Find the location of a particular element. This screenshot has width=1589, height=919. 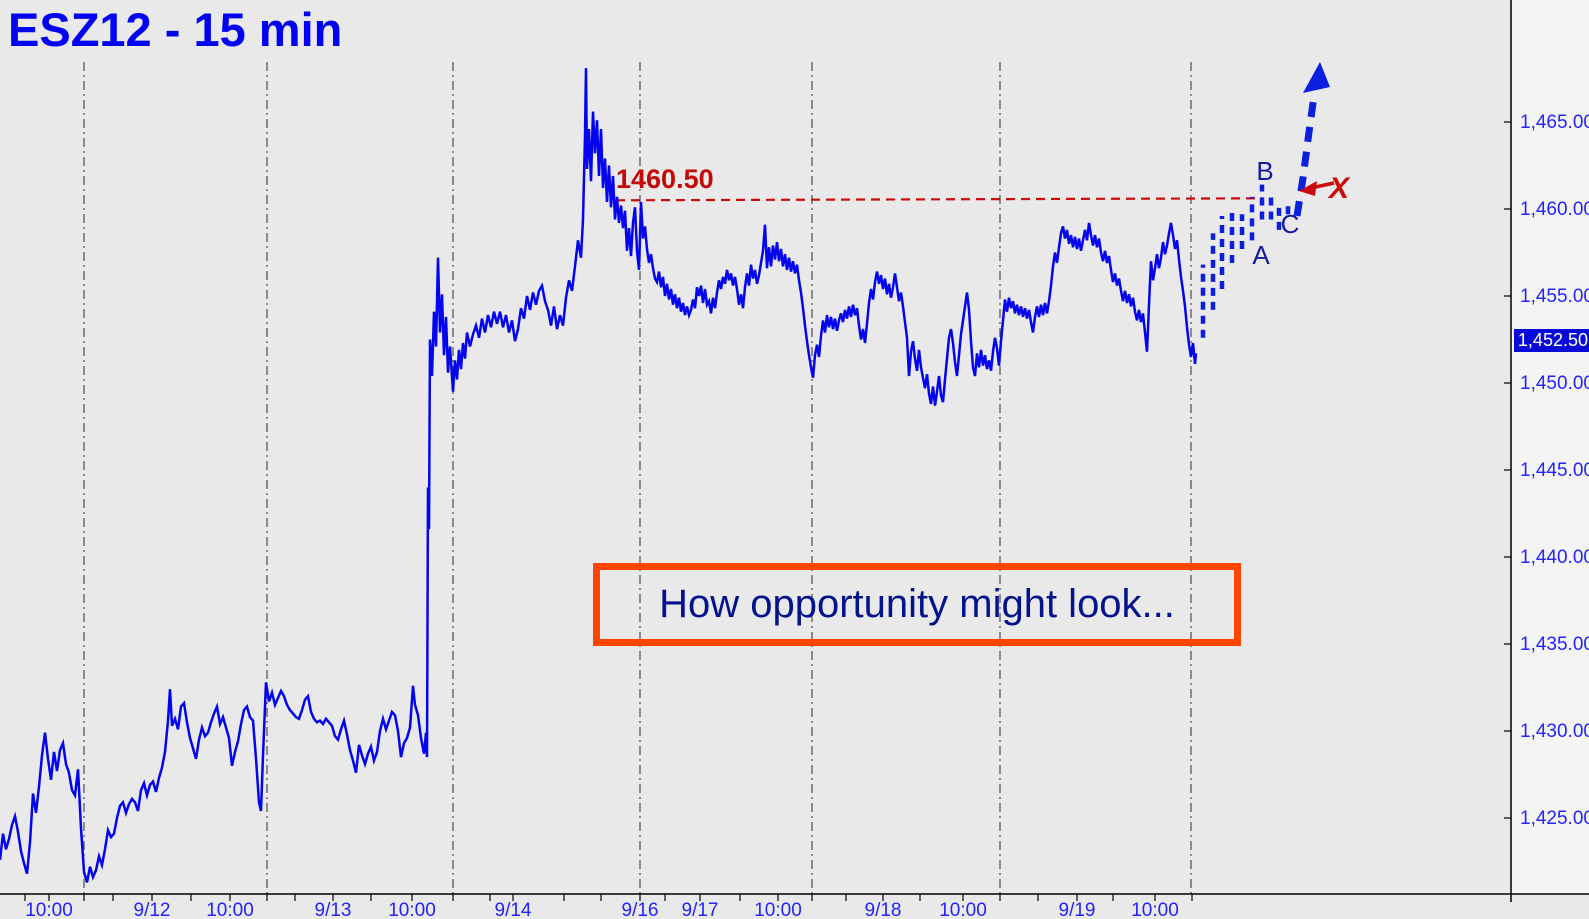

red-dashed-level-line is located at coordinates (939, 199).